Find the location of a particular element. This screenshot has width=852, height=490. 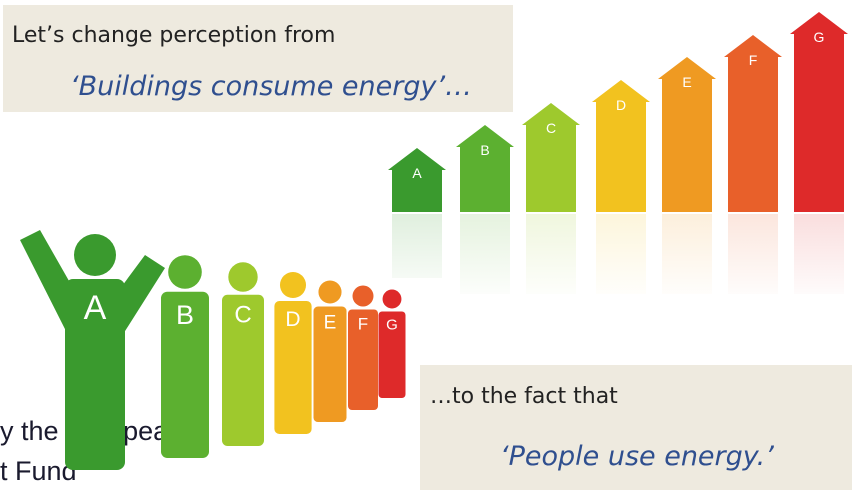

house-label: C is located at coordinates (551, 128).